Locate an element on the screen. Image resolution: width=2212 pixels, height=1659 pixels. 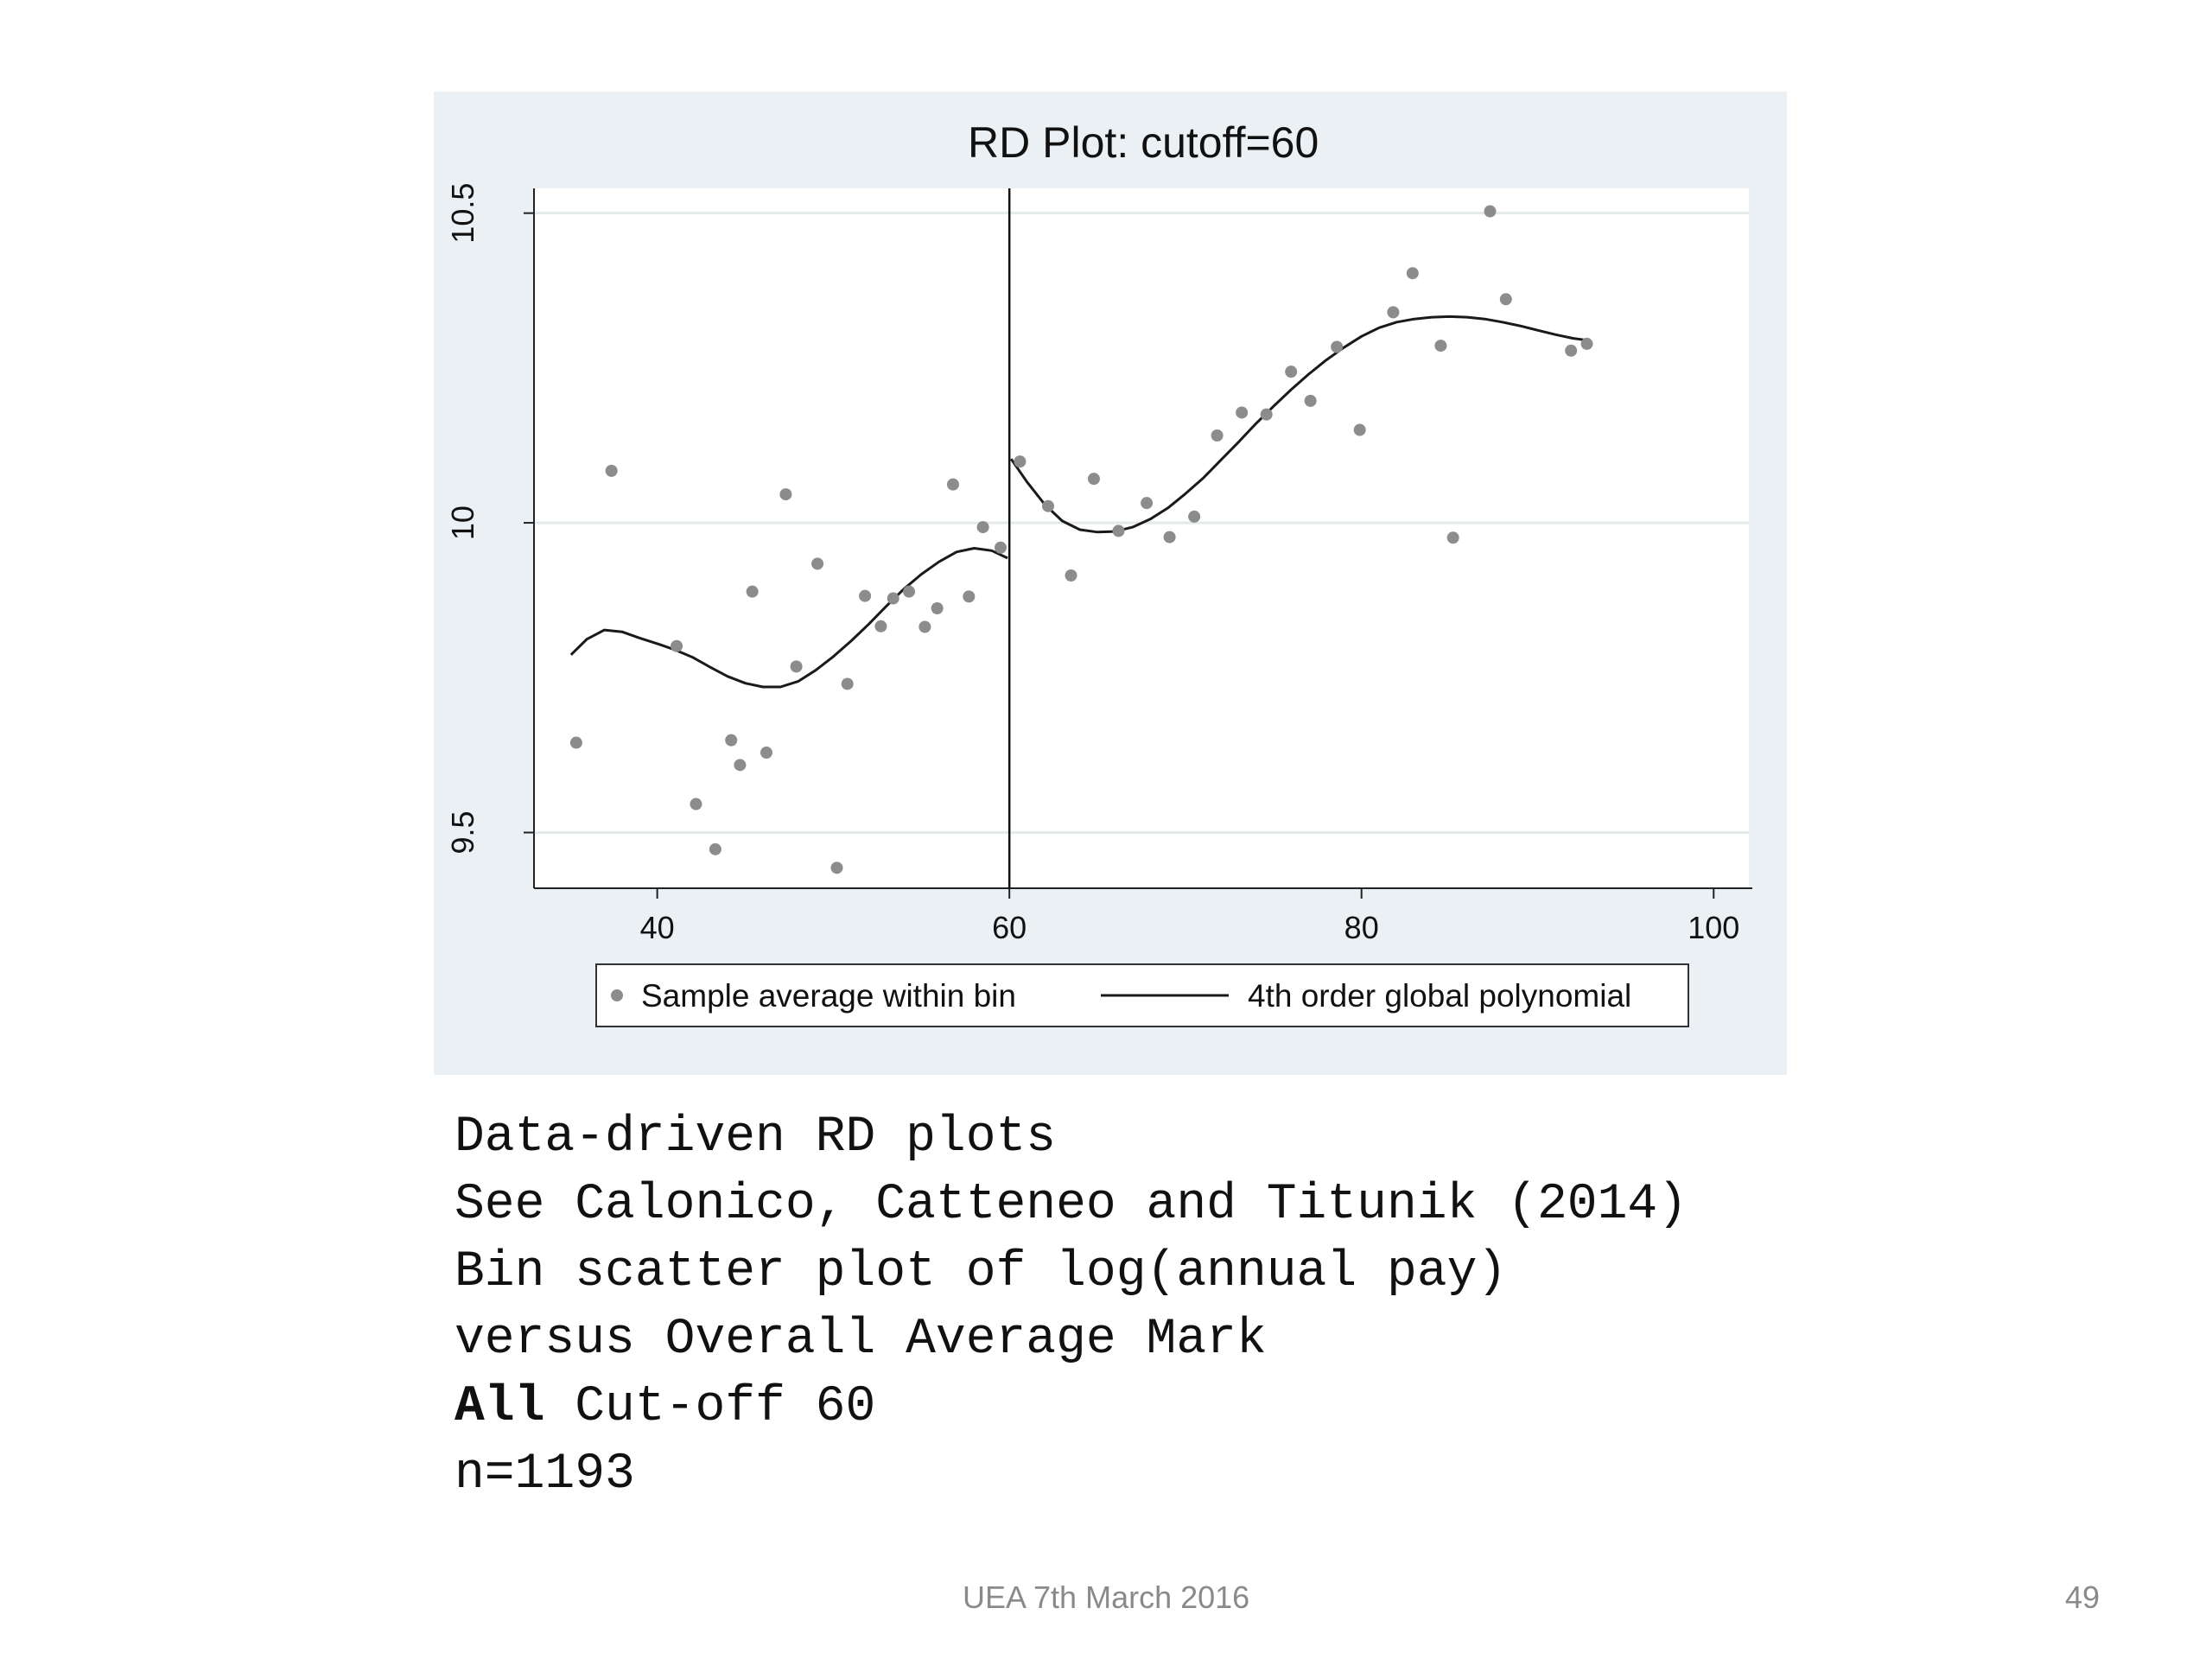
caption-line-5: All Cut-off 60 is located at coordinates (1309, 1407).